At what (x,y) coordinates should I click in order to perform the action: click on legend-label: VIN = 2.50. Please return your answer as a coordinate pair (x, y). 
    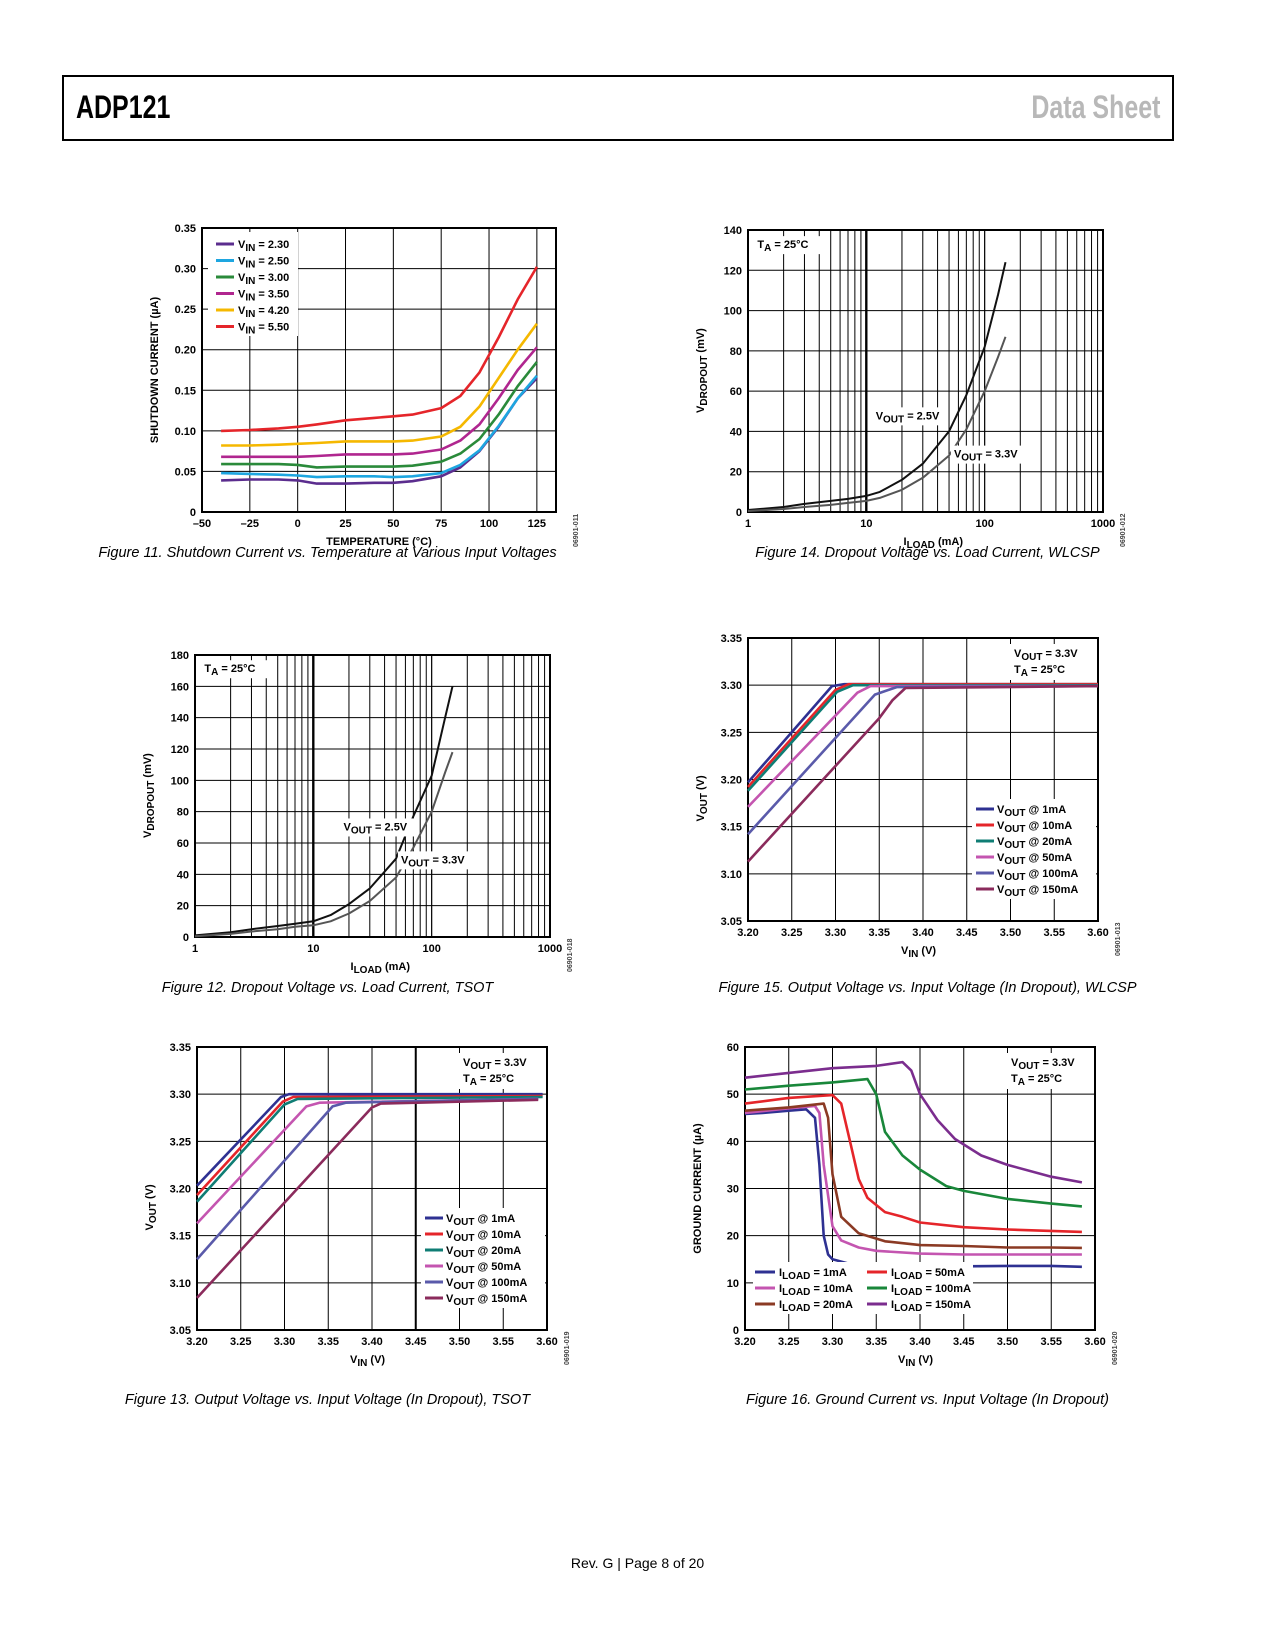
    Looking at the image, I should click on (263, 263).